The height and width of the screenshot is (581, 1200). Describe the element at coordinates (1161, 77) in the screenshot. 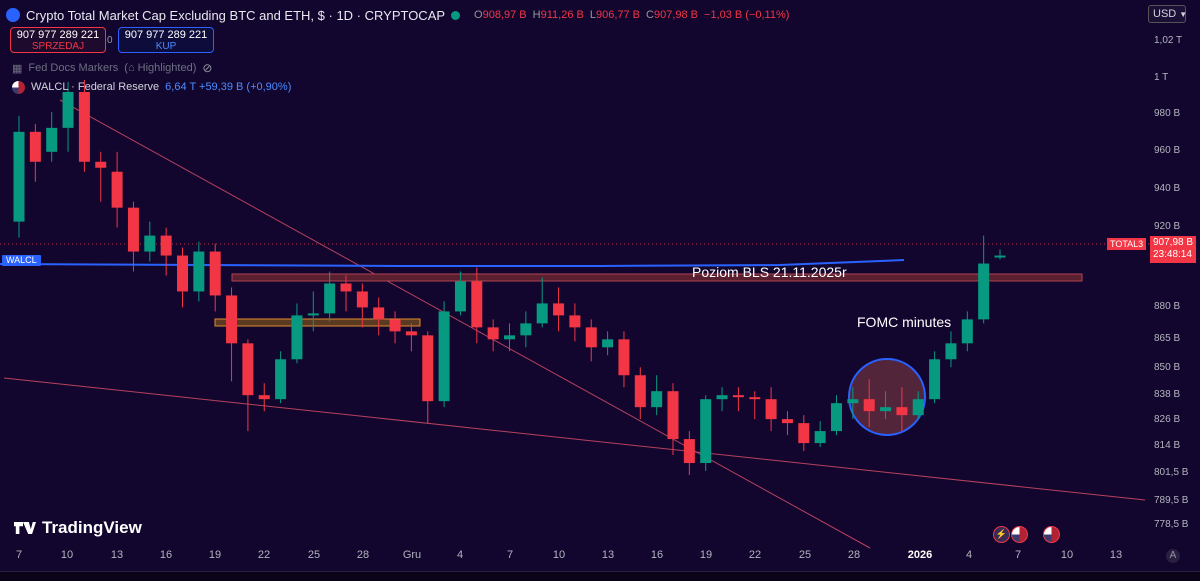

I see `price-axis-label: 1 T` at that location.